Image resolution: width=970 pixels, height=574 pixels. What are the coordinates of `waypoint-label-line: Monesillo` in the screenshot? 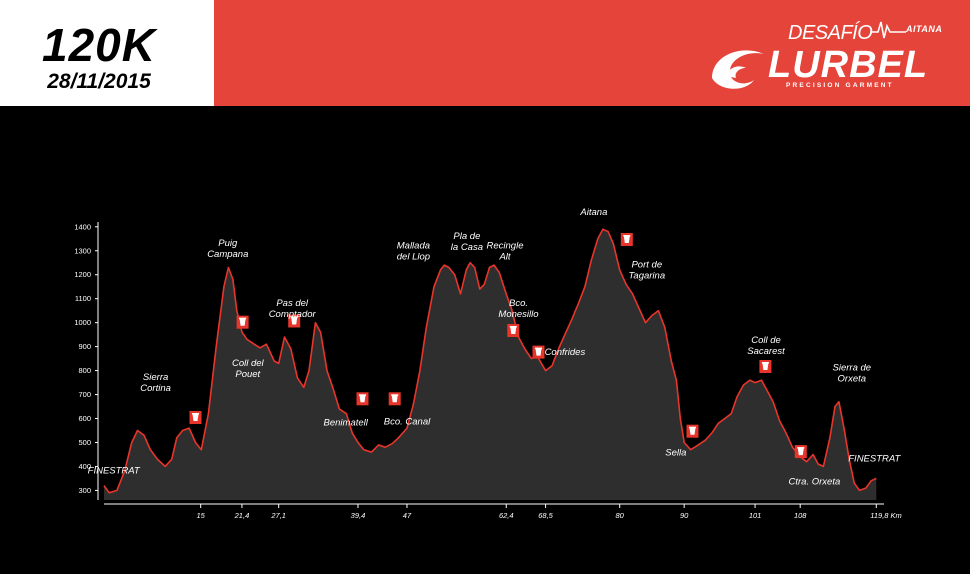 It's located at (518, 314).